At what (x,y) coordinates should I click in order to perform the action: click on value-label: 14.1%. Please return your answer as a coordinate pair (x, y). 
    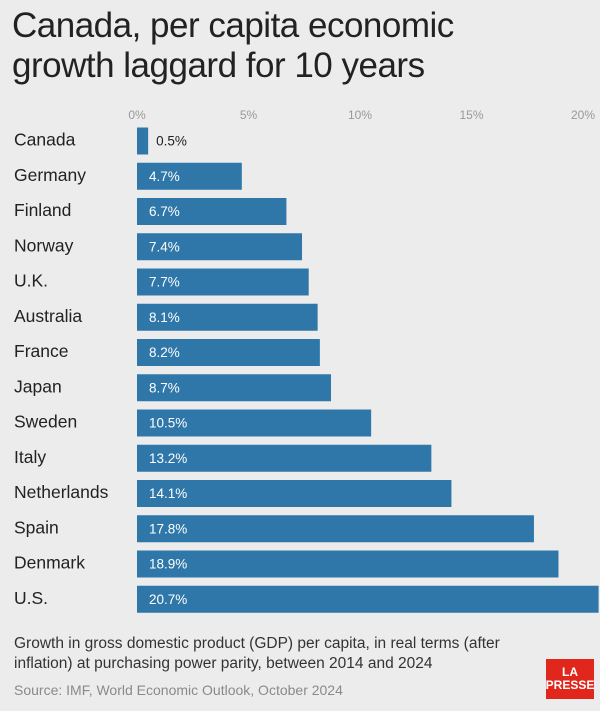
    Looking at the image, I should click on (168, 493).